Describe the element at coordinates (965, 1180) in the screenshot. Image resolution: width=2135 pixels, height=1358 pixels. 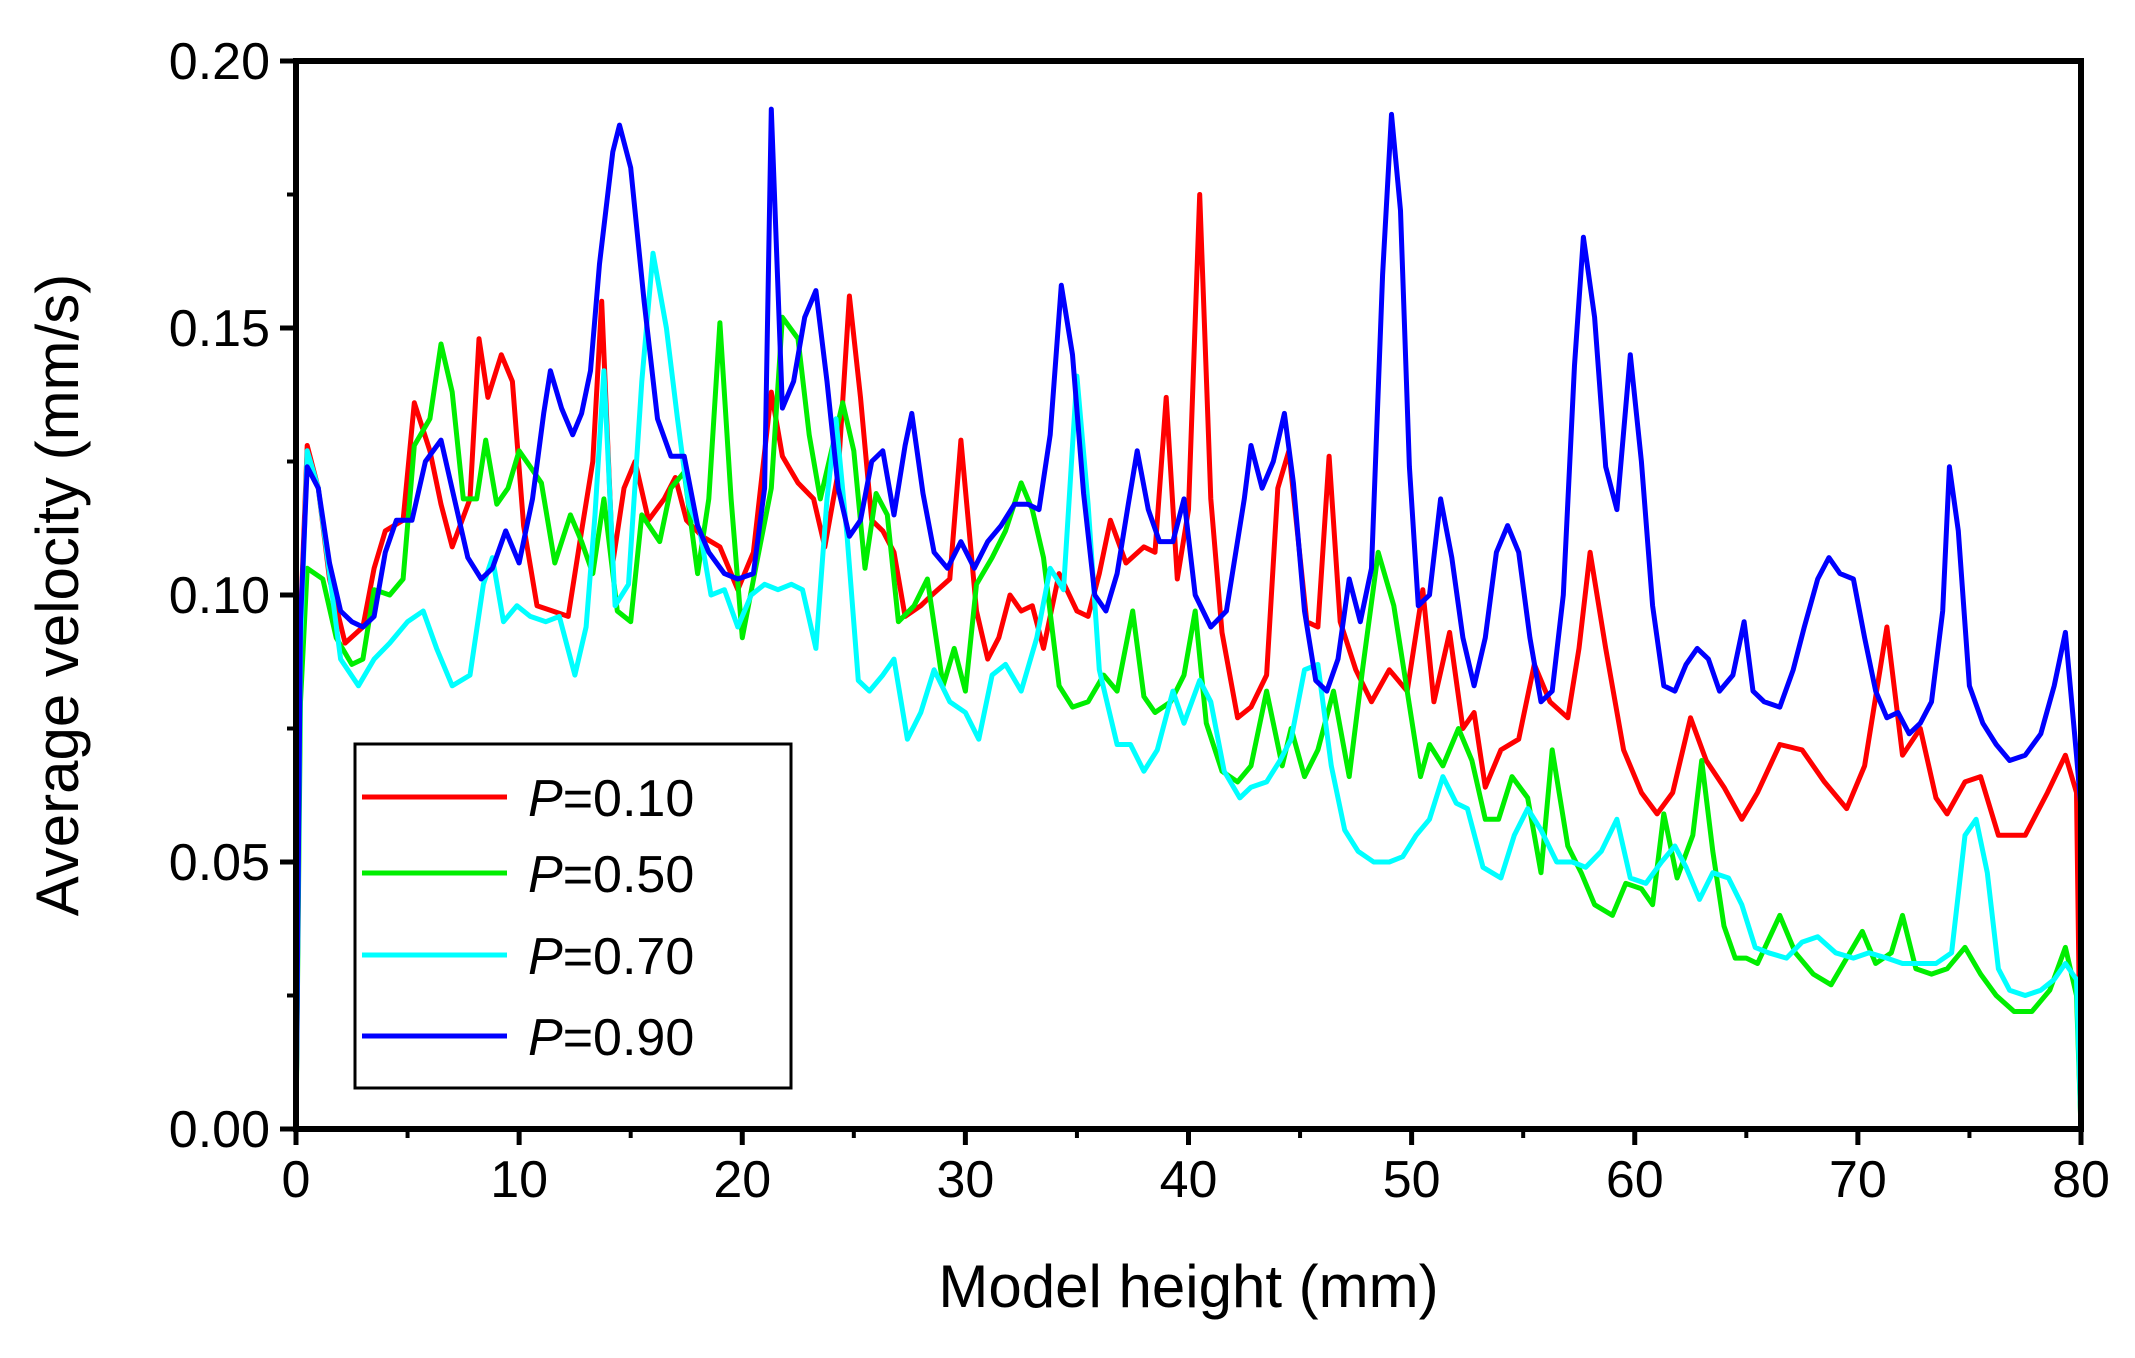
I see `x-tick-label: 30` at that location.